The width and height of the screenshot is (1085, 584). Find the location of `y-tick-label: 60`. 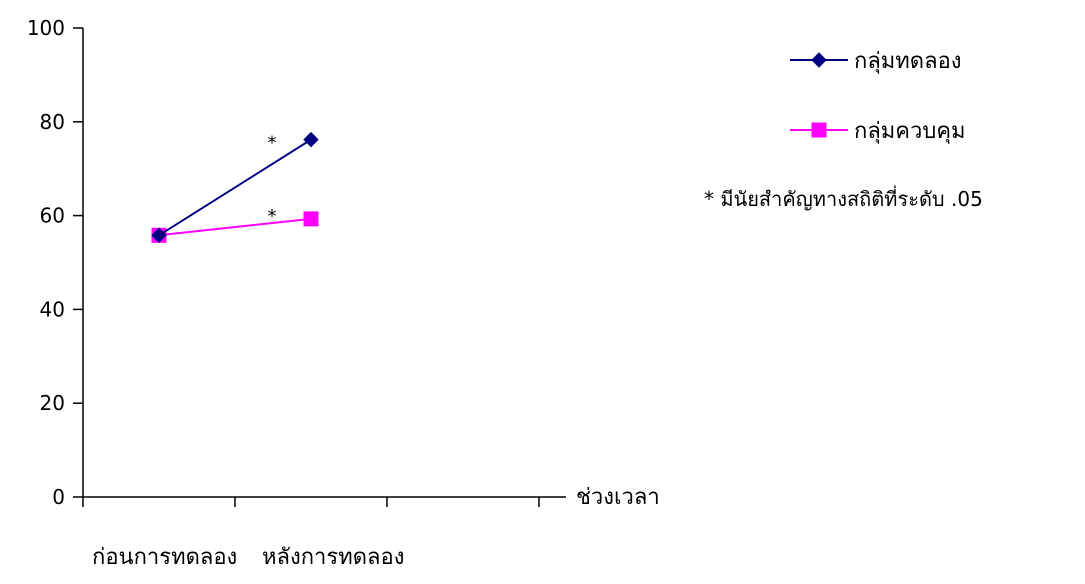

y-tick-label: 60 is located at coordinates (52, 216).